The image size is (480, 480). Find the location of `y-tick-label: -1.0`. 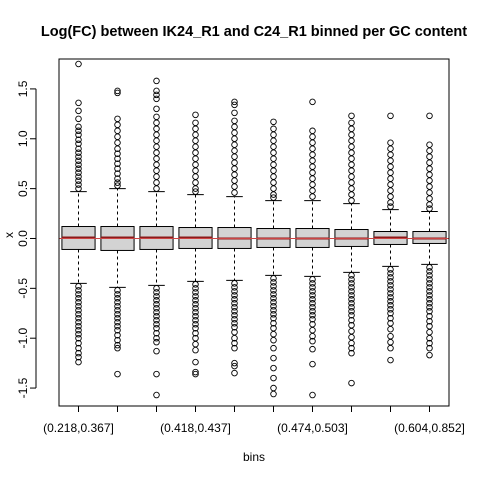

y-tick-label: -1.0 is located at coordinates (23, 338).